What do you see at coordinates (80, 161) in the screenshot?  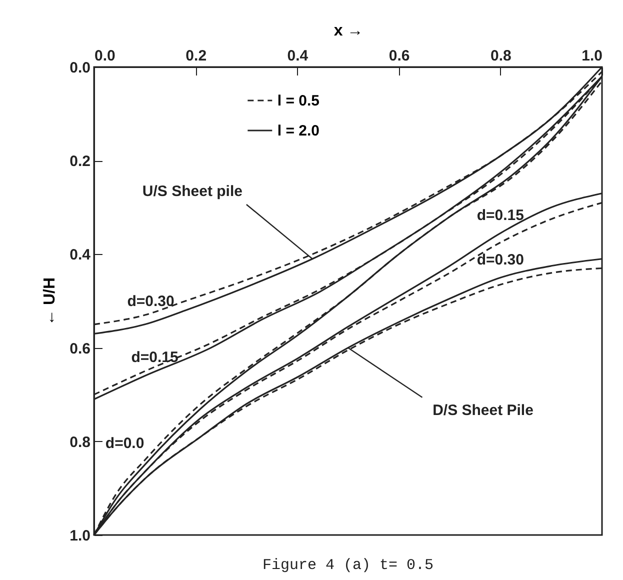 I see `y-tick-label: 0.2` at bounding box center [80, 161].